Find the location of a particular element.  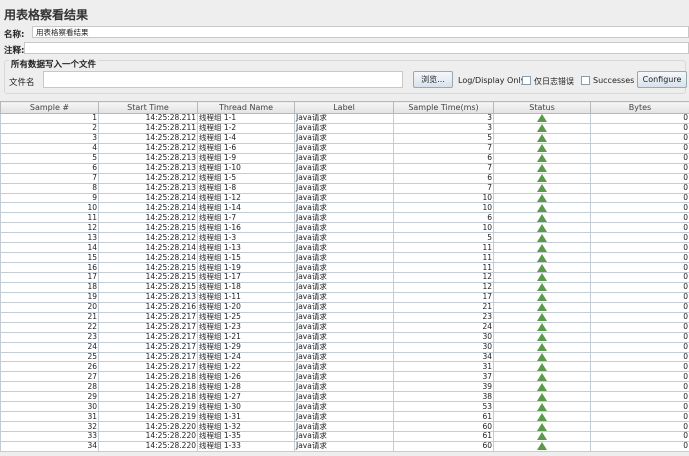

table-row: 15 14:25:28.214 线程组 1-15 Java请求 11 0 is located at coordinates (344, 258).